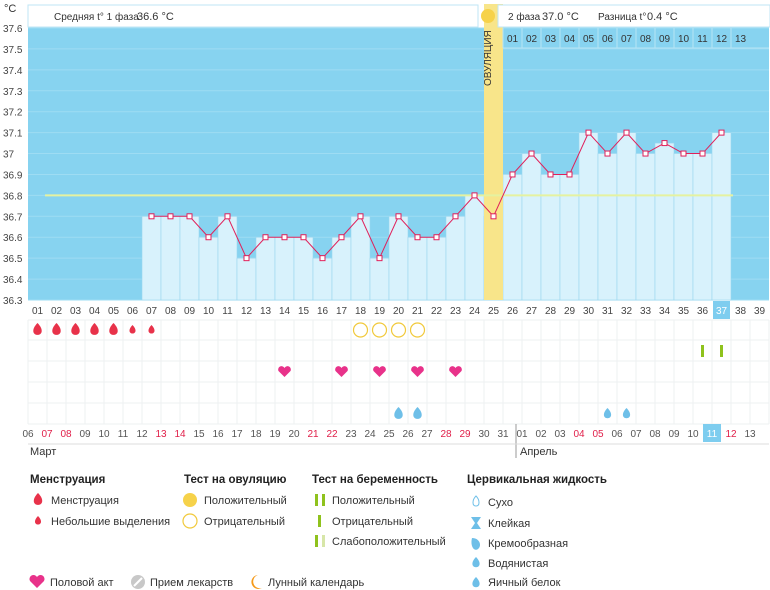 The height and width of the screenshot is (590, 770). I want to click on date-label: 24, so click(370, 434).